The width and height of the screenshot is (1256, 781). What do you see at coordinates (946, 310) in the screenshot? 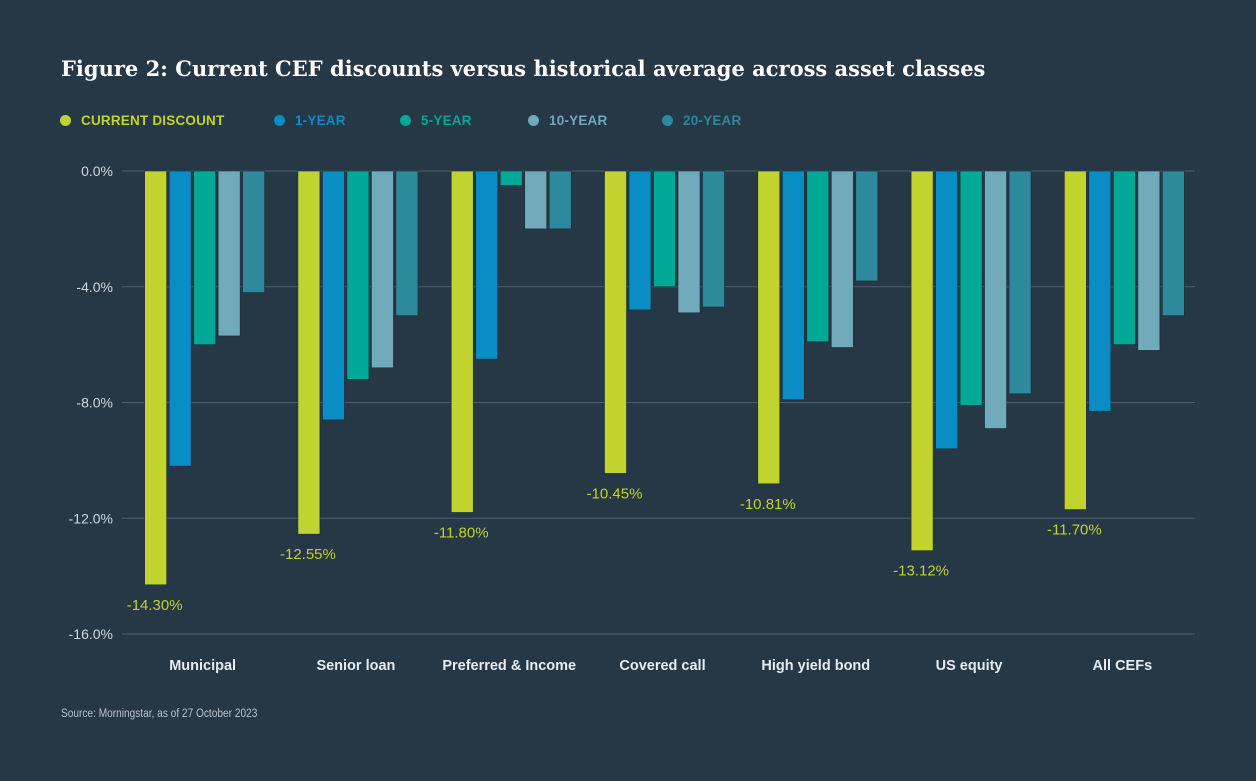
I see `bar-1-year-us-equity` at bounding box center [946, 310].